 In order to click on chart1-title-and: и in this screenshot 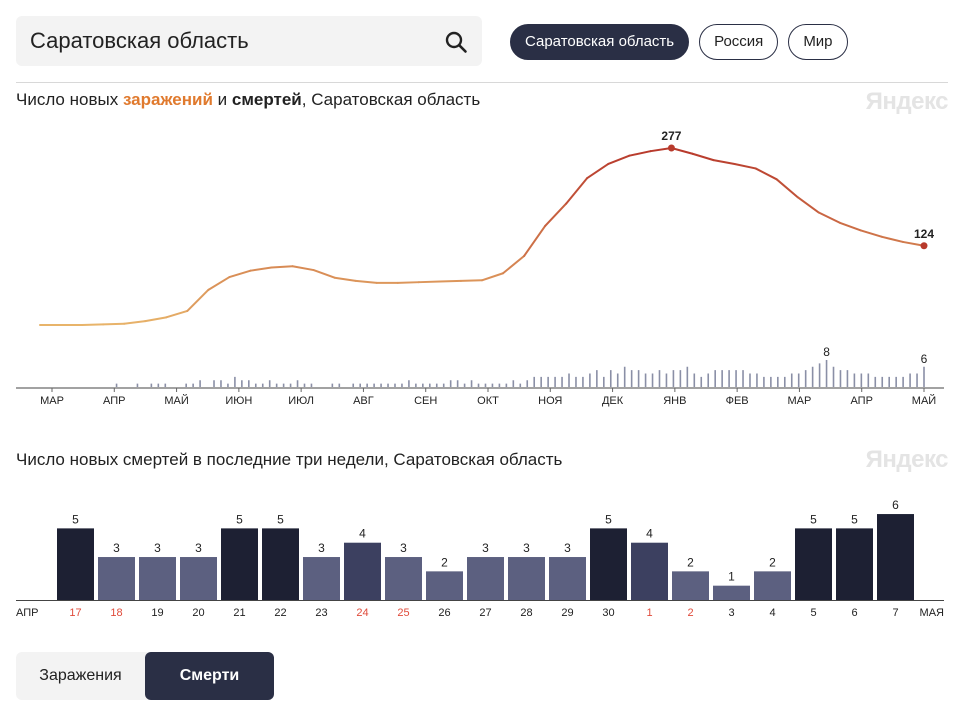, I will do `click(222, 99)`.